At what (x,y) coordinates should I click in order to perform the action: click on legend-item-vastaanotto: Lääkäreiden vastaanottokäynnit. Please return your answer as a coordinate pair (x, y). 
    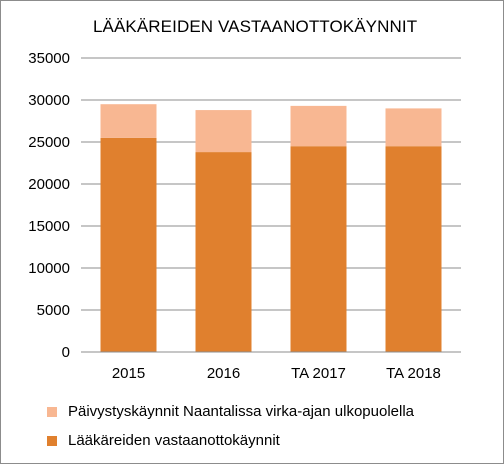
    Looking at the image, I should click on (230, 440).